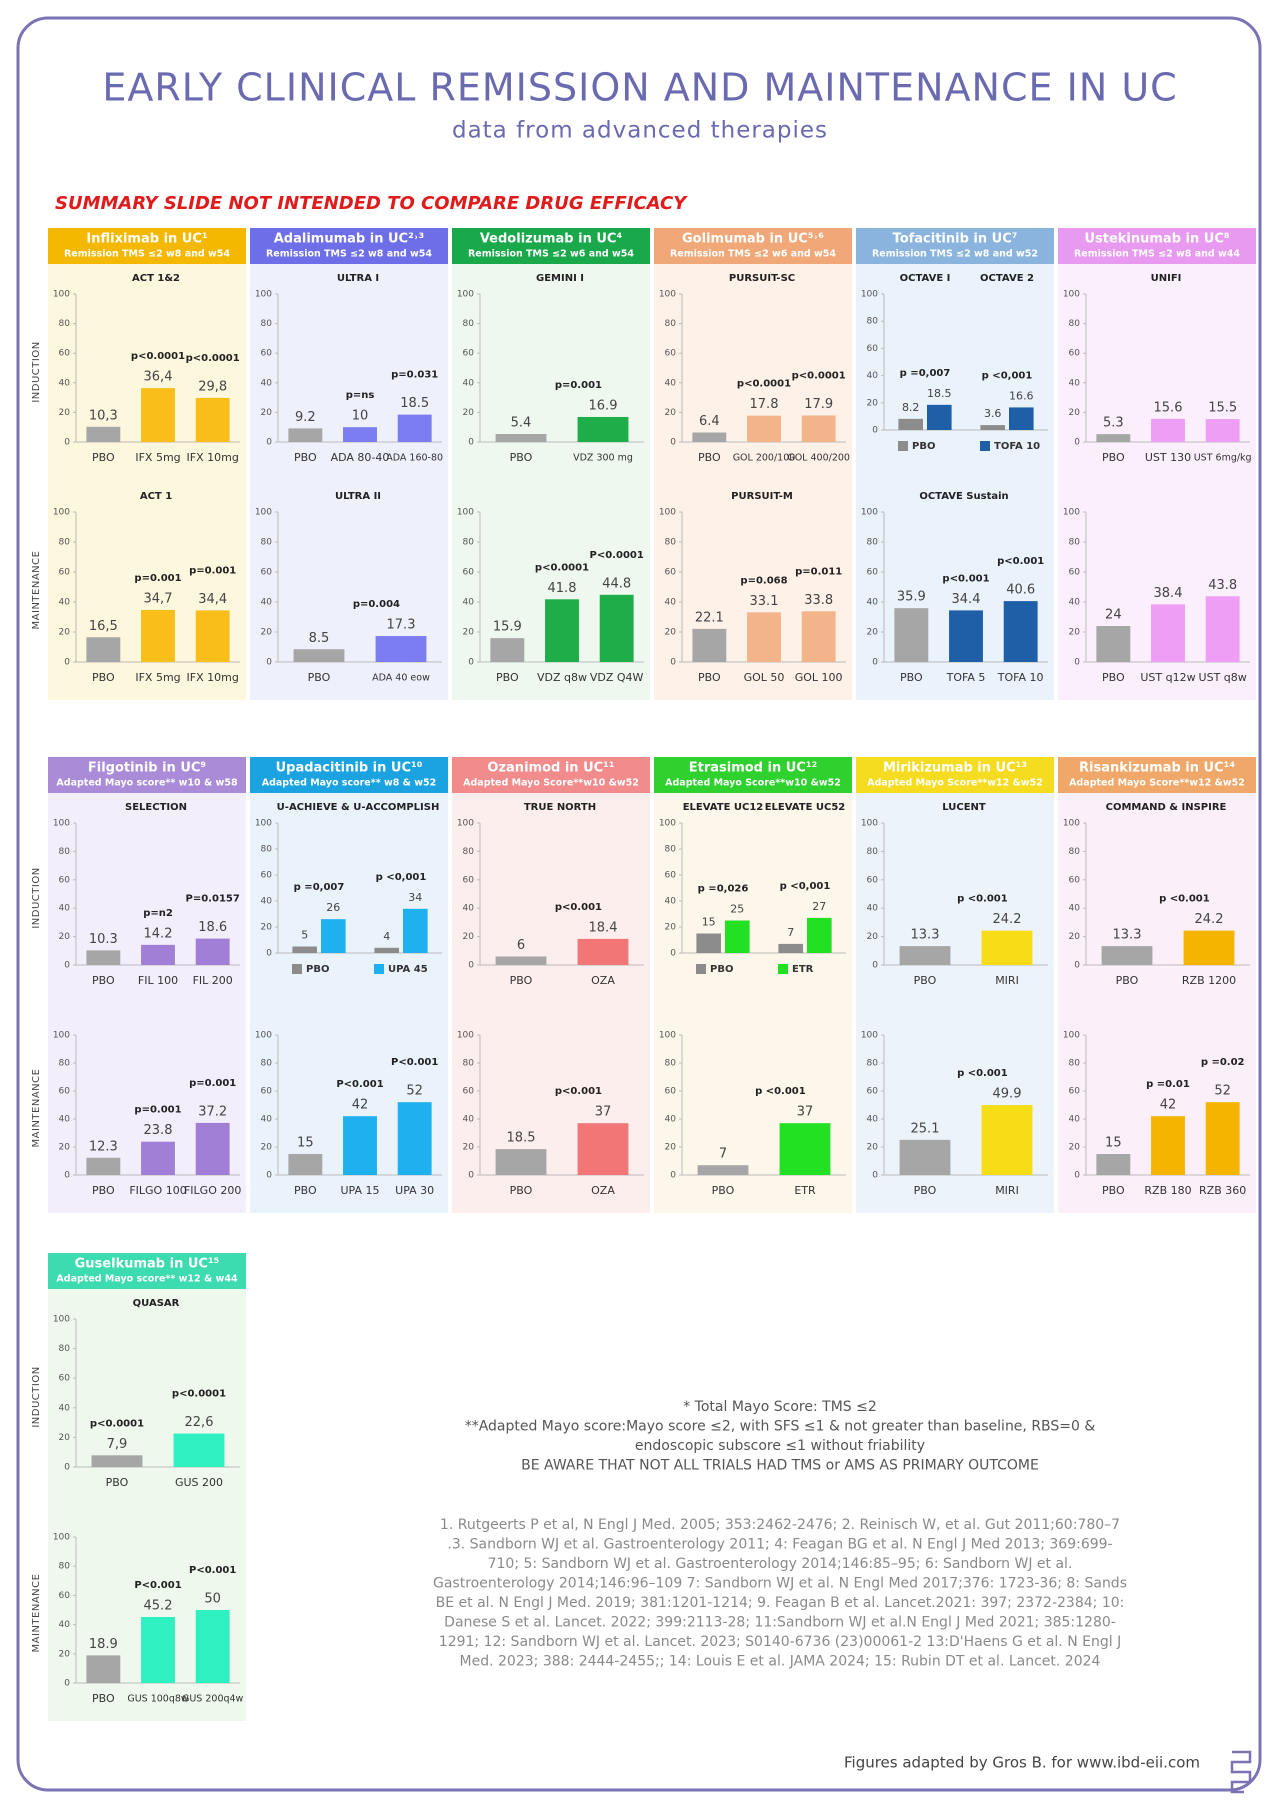 This screenshot has width=1280, height=1811. I want to click on x-tick-label: RZB 360, so click(1222, 1190).